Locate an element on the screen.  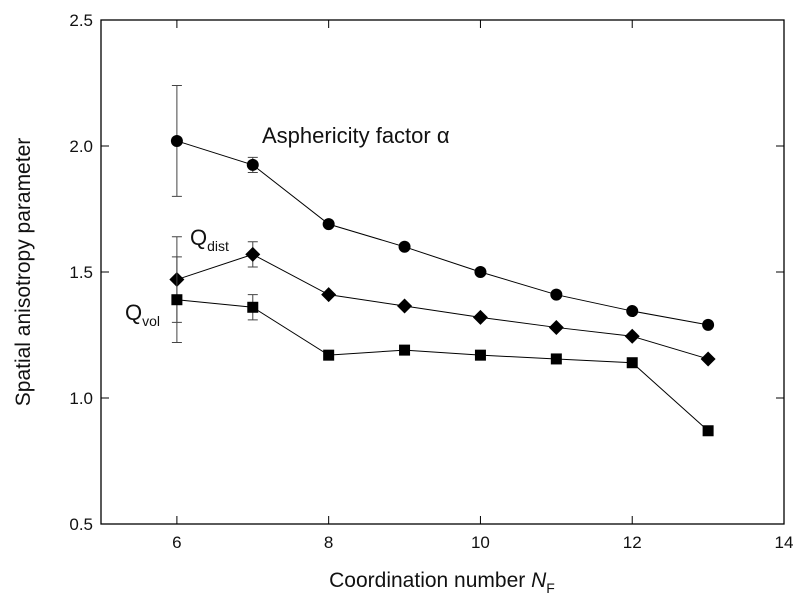
x-axis-symbol: N is located at coordinates (539, 580).